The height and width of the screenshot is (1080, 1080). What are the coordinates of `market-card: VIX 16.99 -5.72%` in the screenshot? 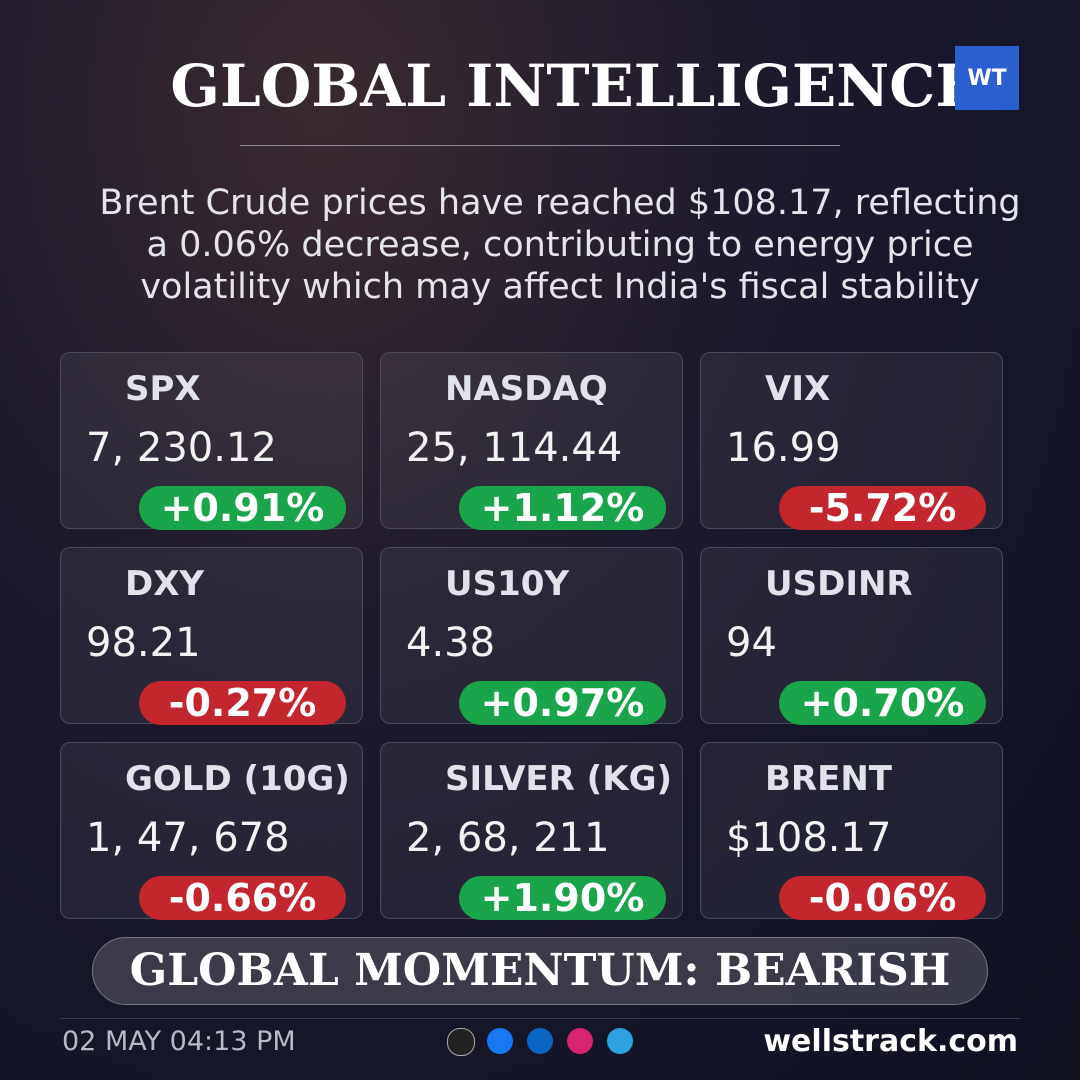 It's located at (851, 441).